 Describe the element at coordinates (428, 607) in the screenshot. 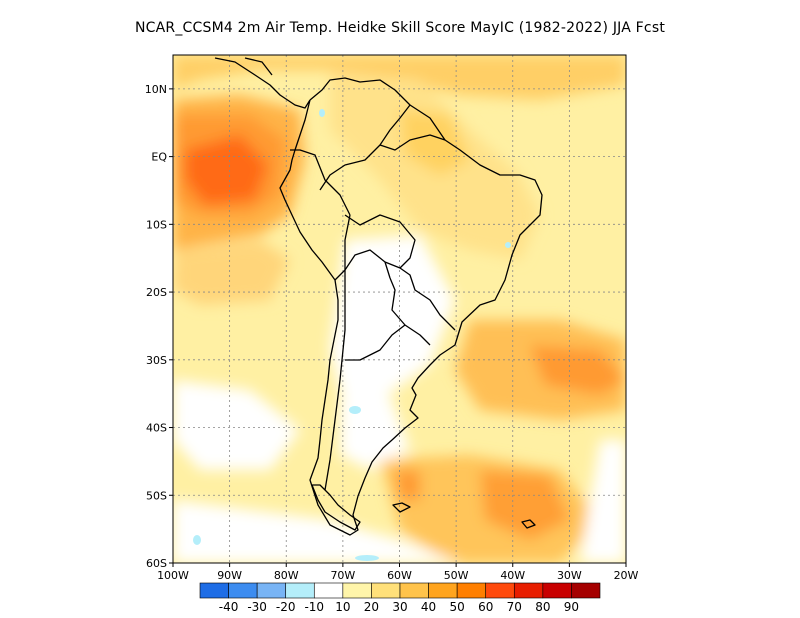

I see `colorbar-label: 40` at that location.